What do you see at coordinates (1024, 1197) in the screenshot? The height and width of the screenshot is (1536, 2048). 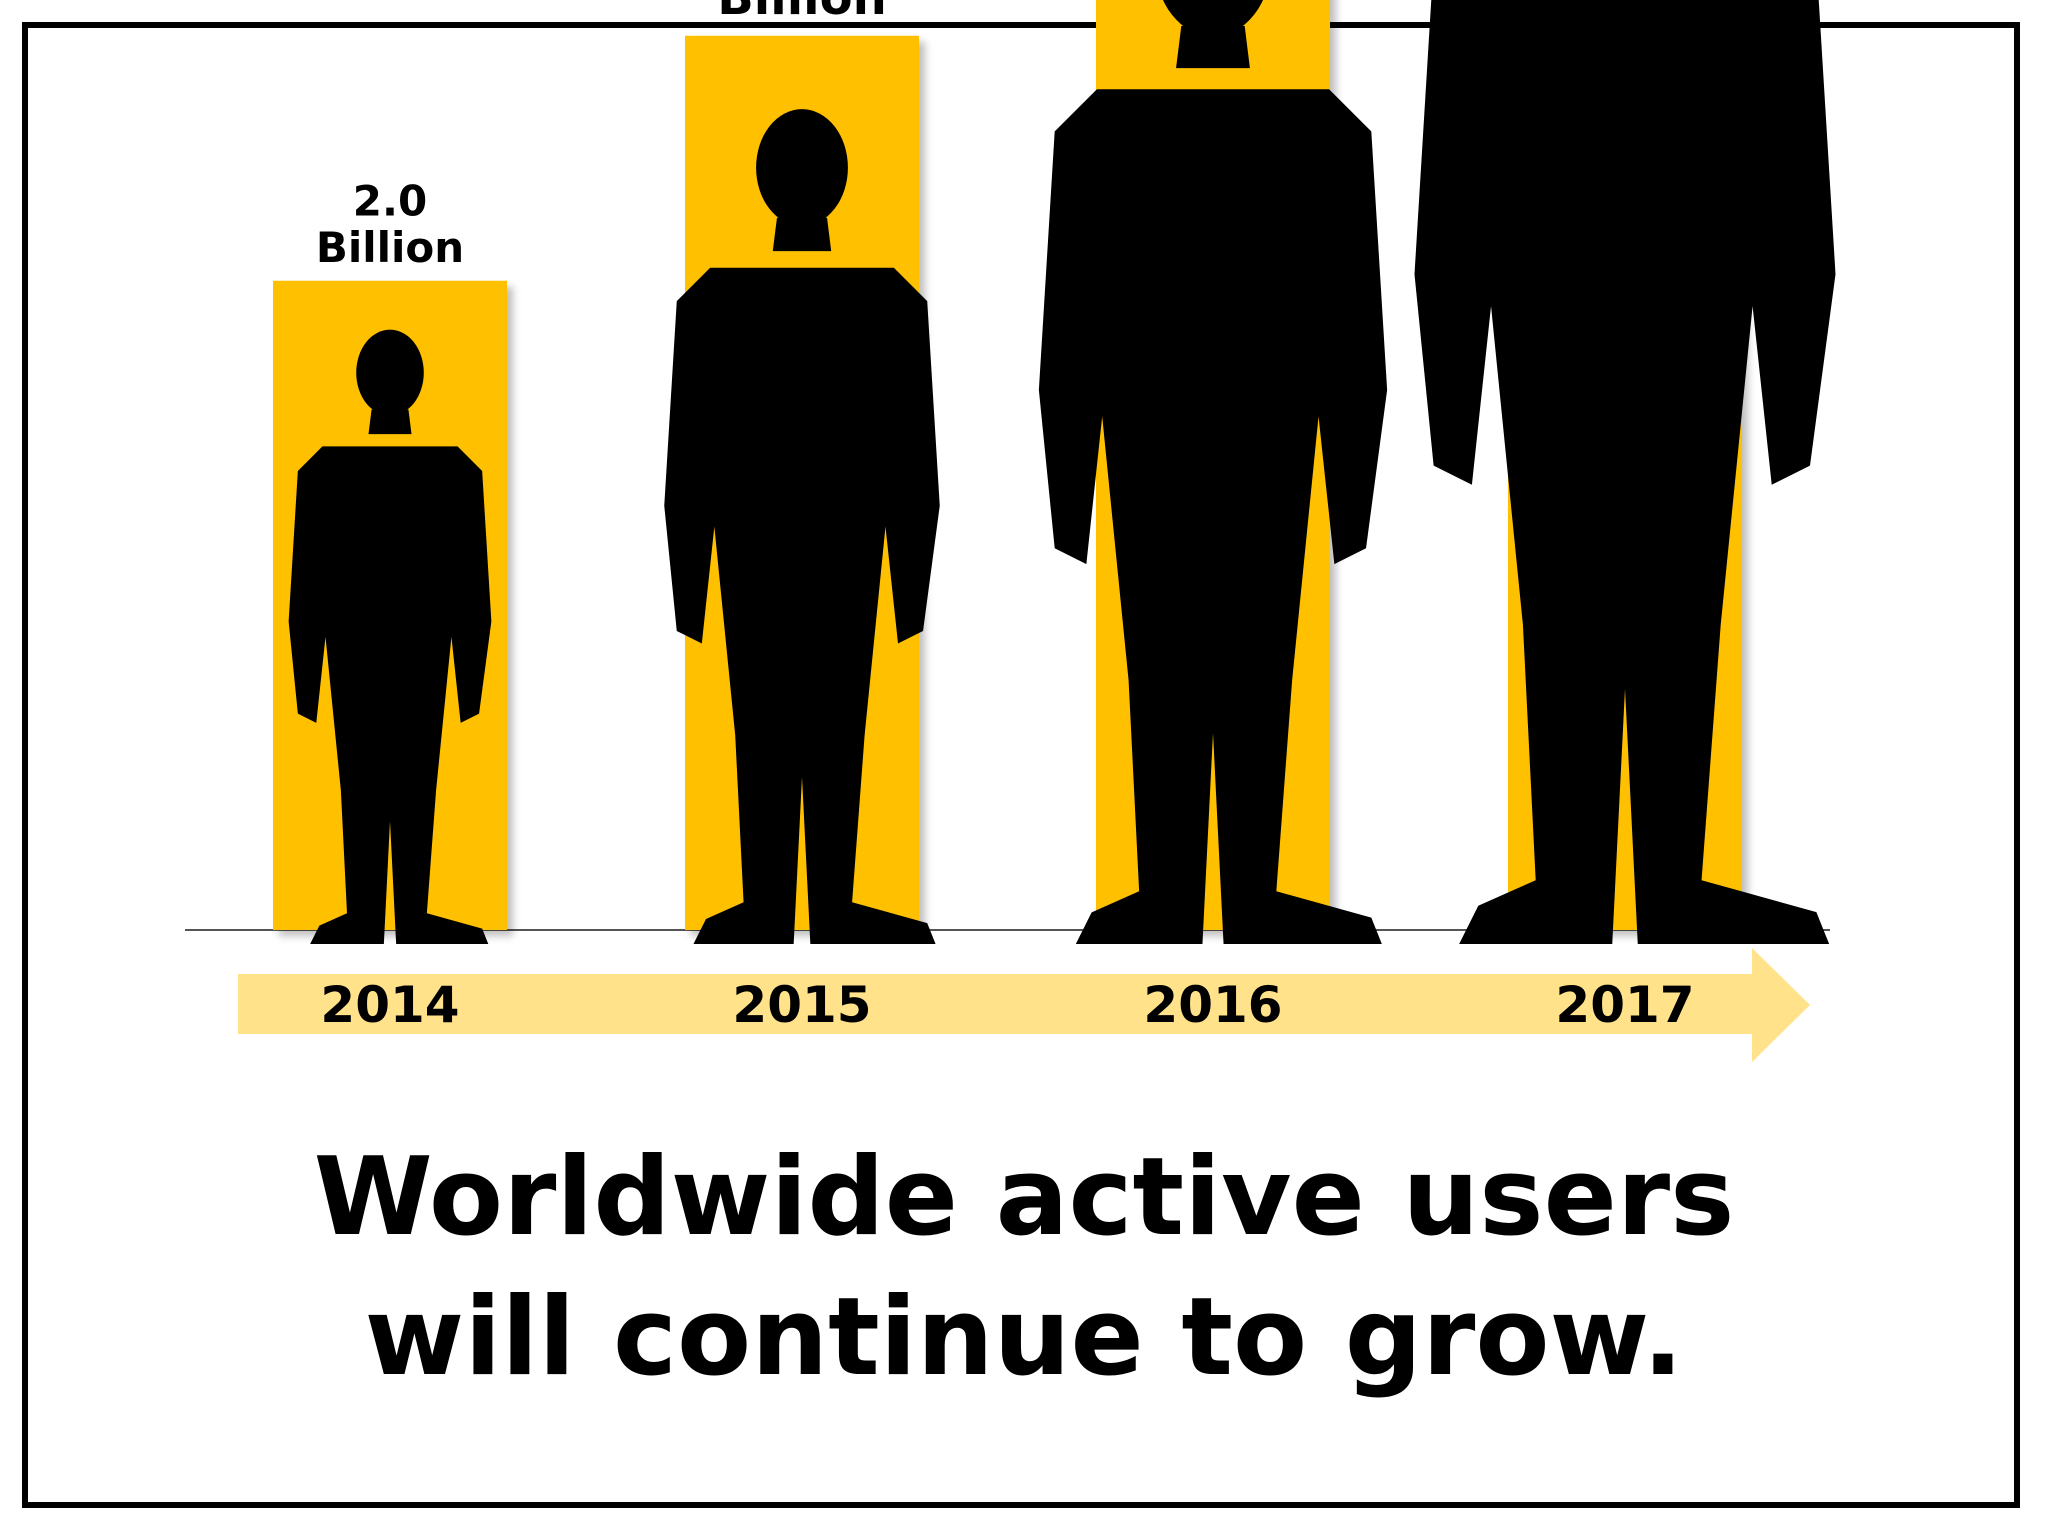 I see `chart-title-line-1: Worldwide active users` at bounding box center [1024, 1197].